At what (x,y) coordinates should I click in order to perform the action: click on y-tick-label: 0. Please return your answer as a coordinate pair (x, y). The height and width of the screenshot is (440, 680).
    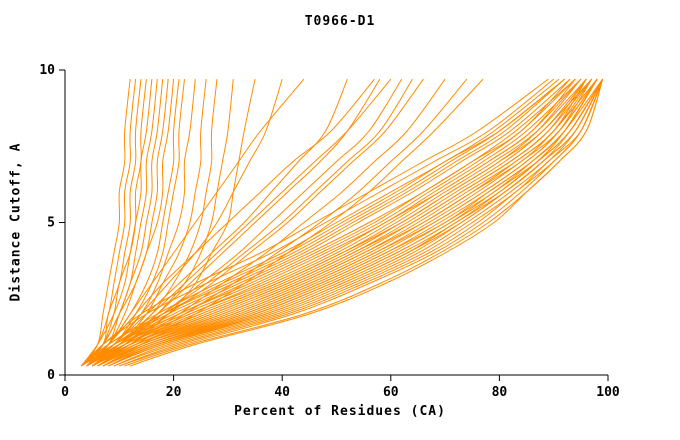
    Looking at the image, I should click on (51, 375).